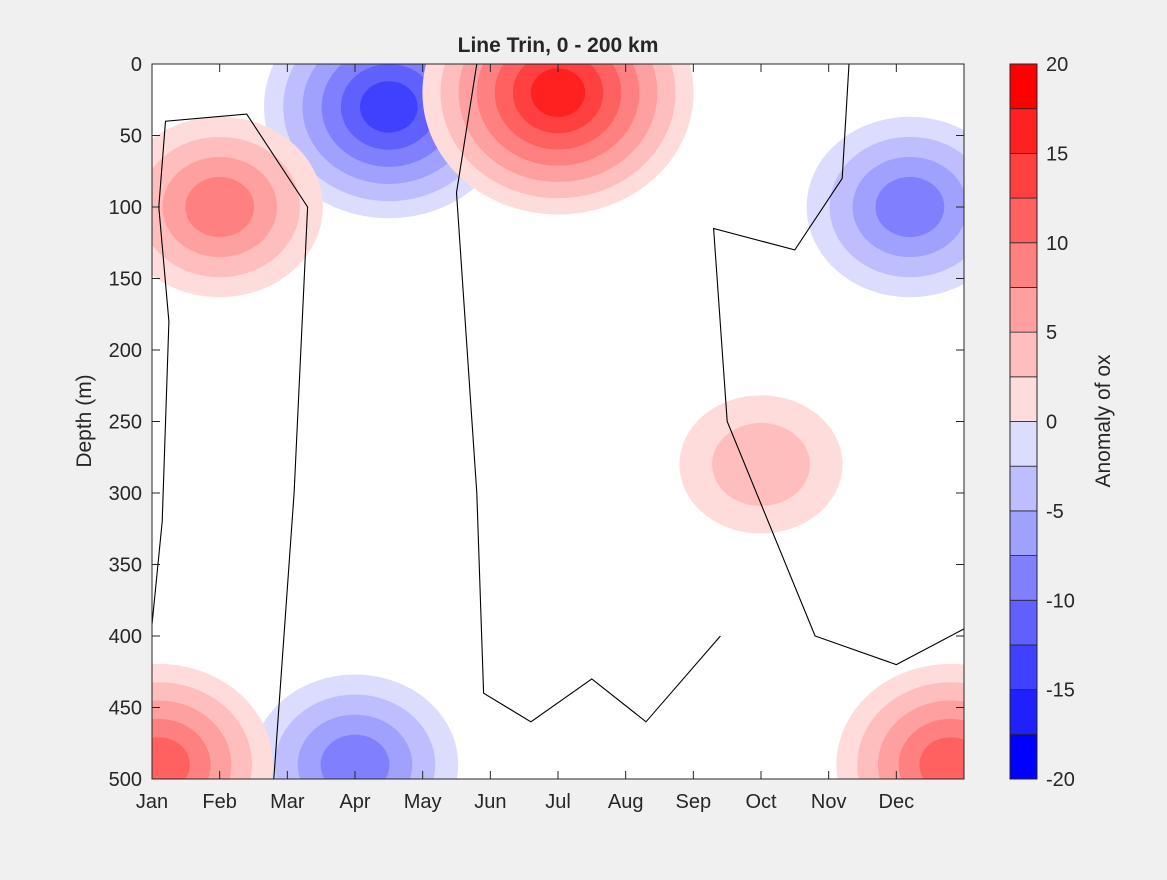 Image resolution: width=1167 pixels, height=880 pixels. I want to click on x-tick-label: Apr, so click(354, 802).